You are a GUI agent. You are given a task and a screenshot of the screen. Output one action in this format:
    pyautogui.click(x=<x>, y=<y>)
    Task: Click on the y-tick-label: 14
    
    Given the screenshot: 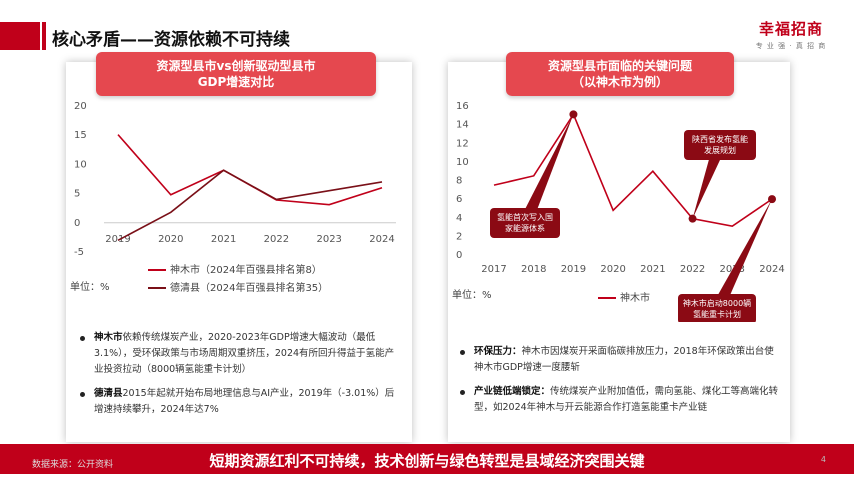 What is the action you would take?
    pyautogui.click(x=462, y=125)
    